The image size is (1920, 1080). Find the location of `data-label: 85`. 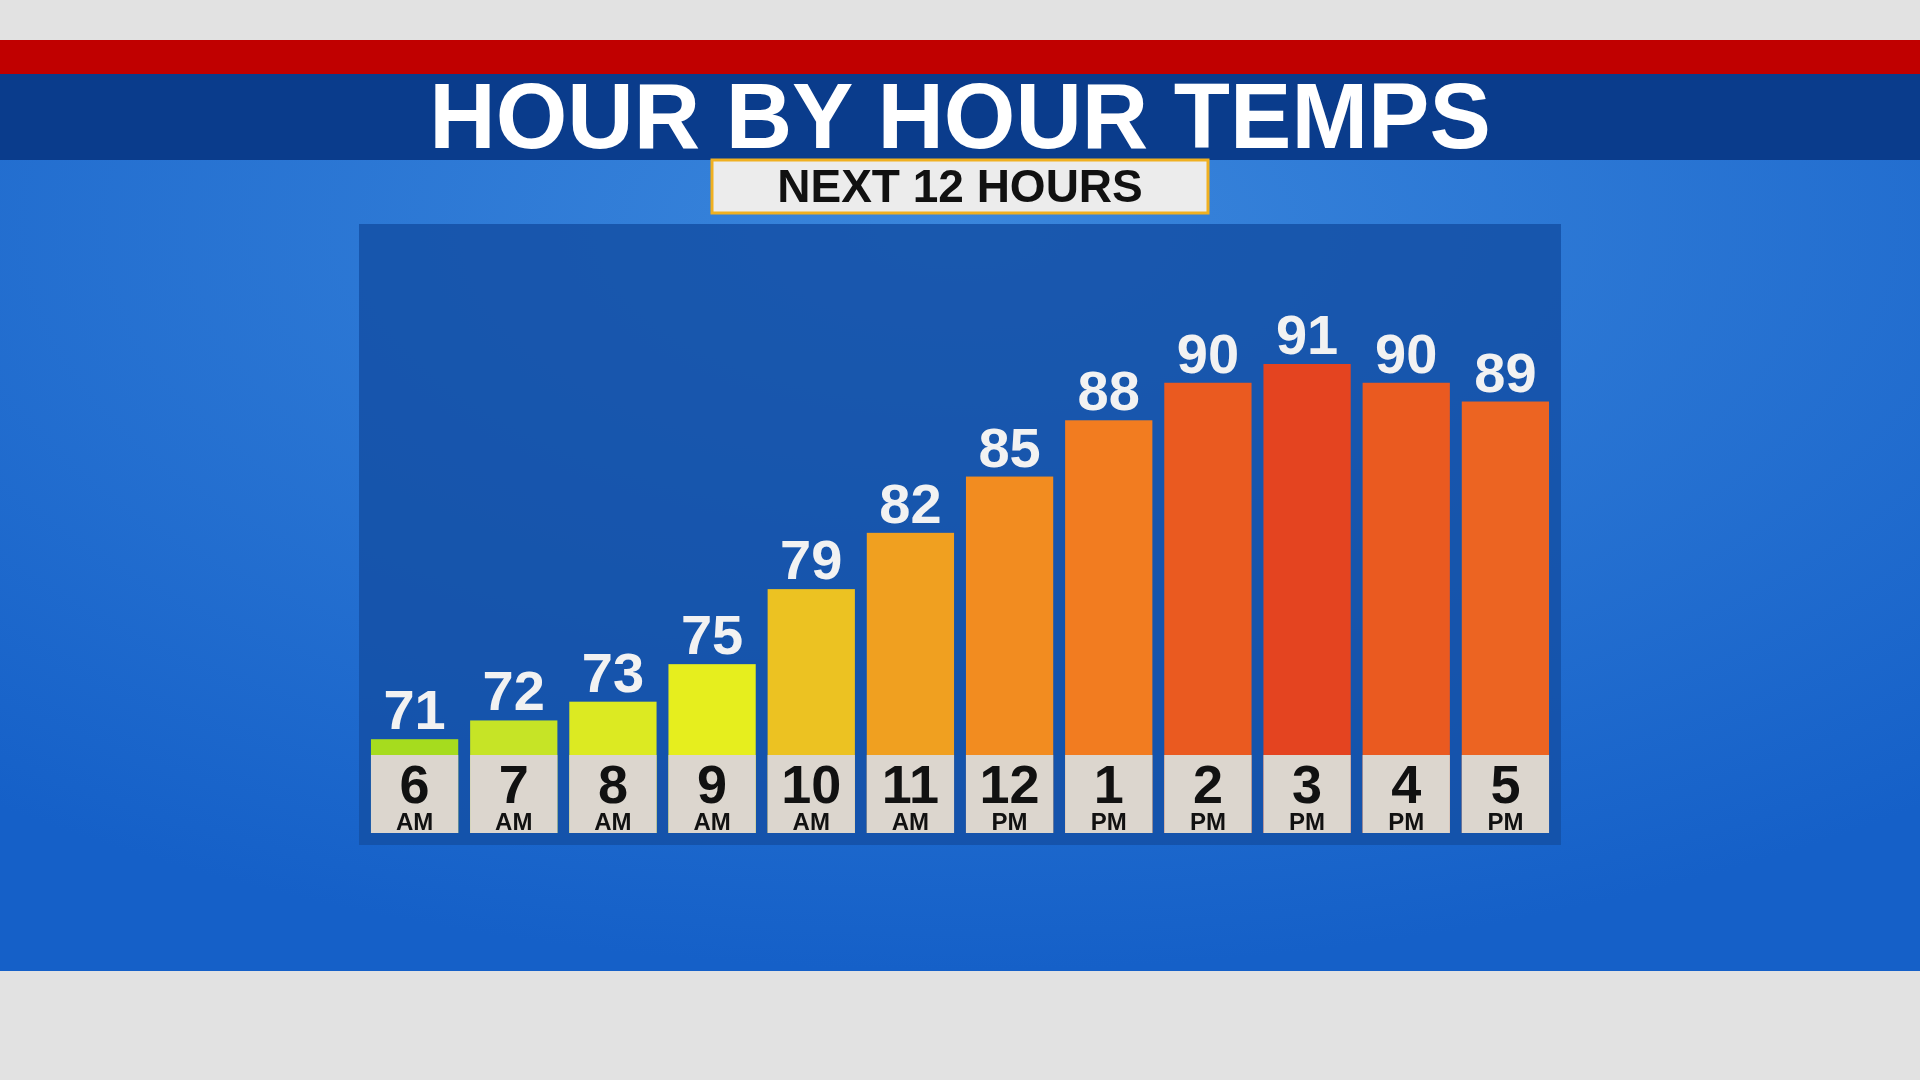

data-label: 85 is located at coordinates (1009, 447).